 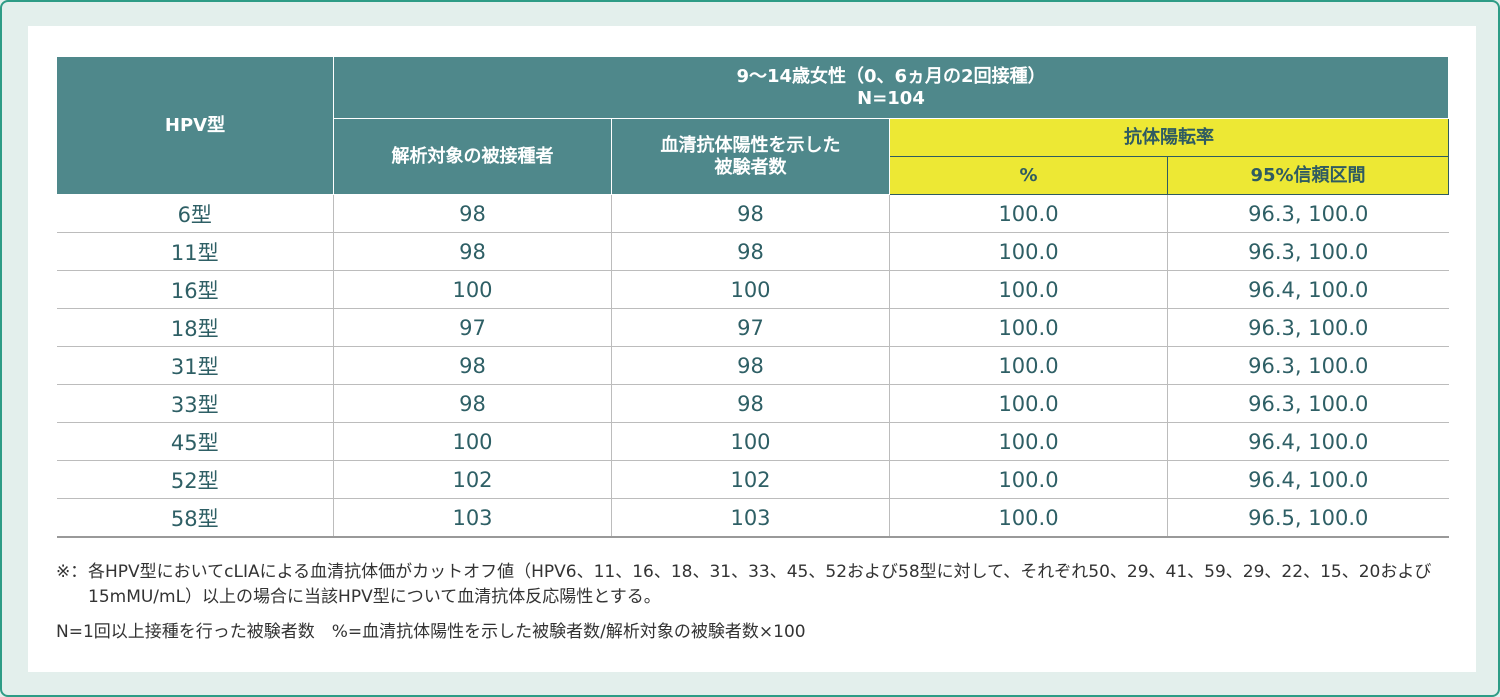 I want to click on cell-analyzed: 97, so click(x=472, y=327).